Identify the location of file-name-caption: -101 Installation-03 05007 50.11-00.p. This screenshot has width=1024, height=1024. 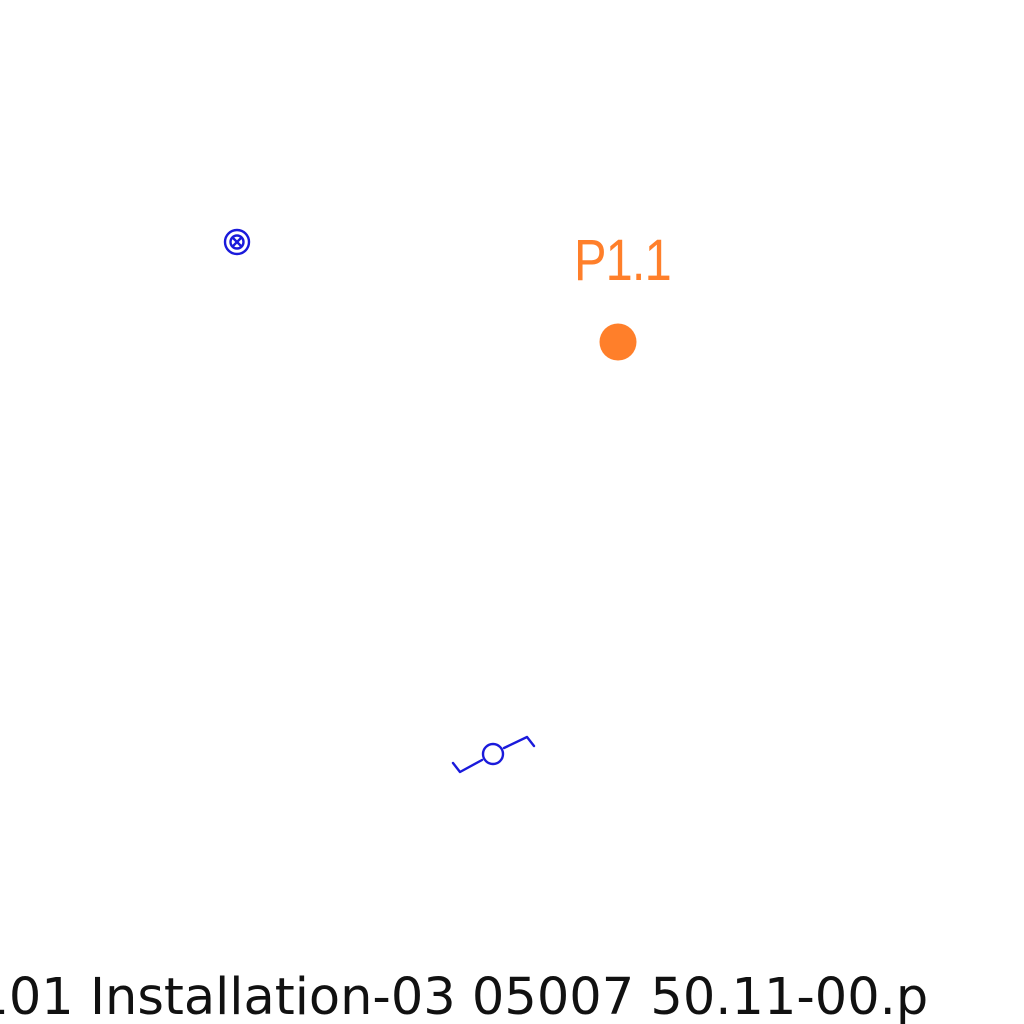
(464, 996).